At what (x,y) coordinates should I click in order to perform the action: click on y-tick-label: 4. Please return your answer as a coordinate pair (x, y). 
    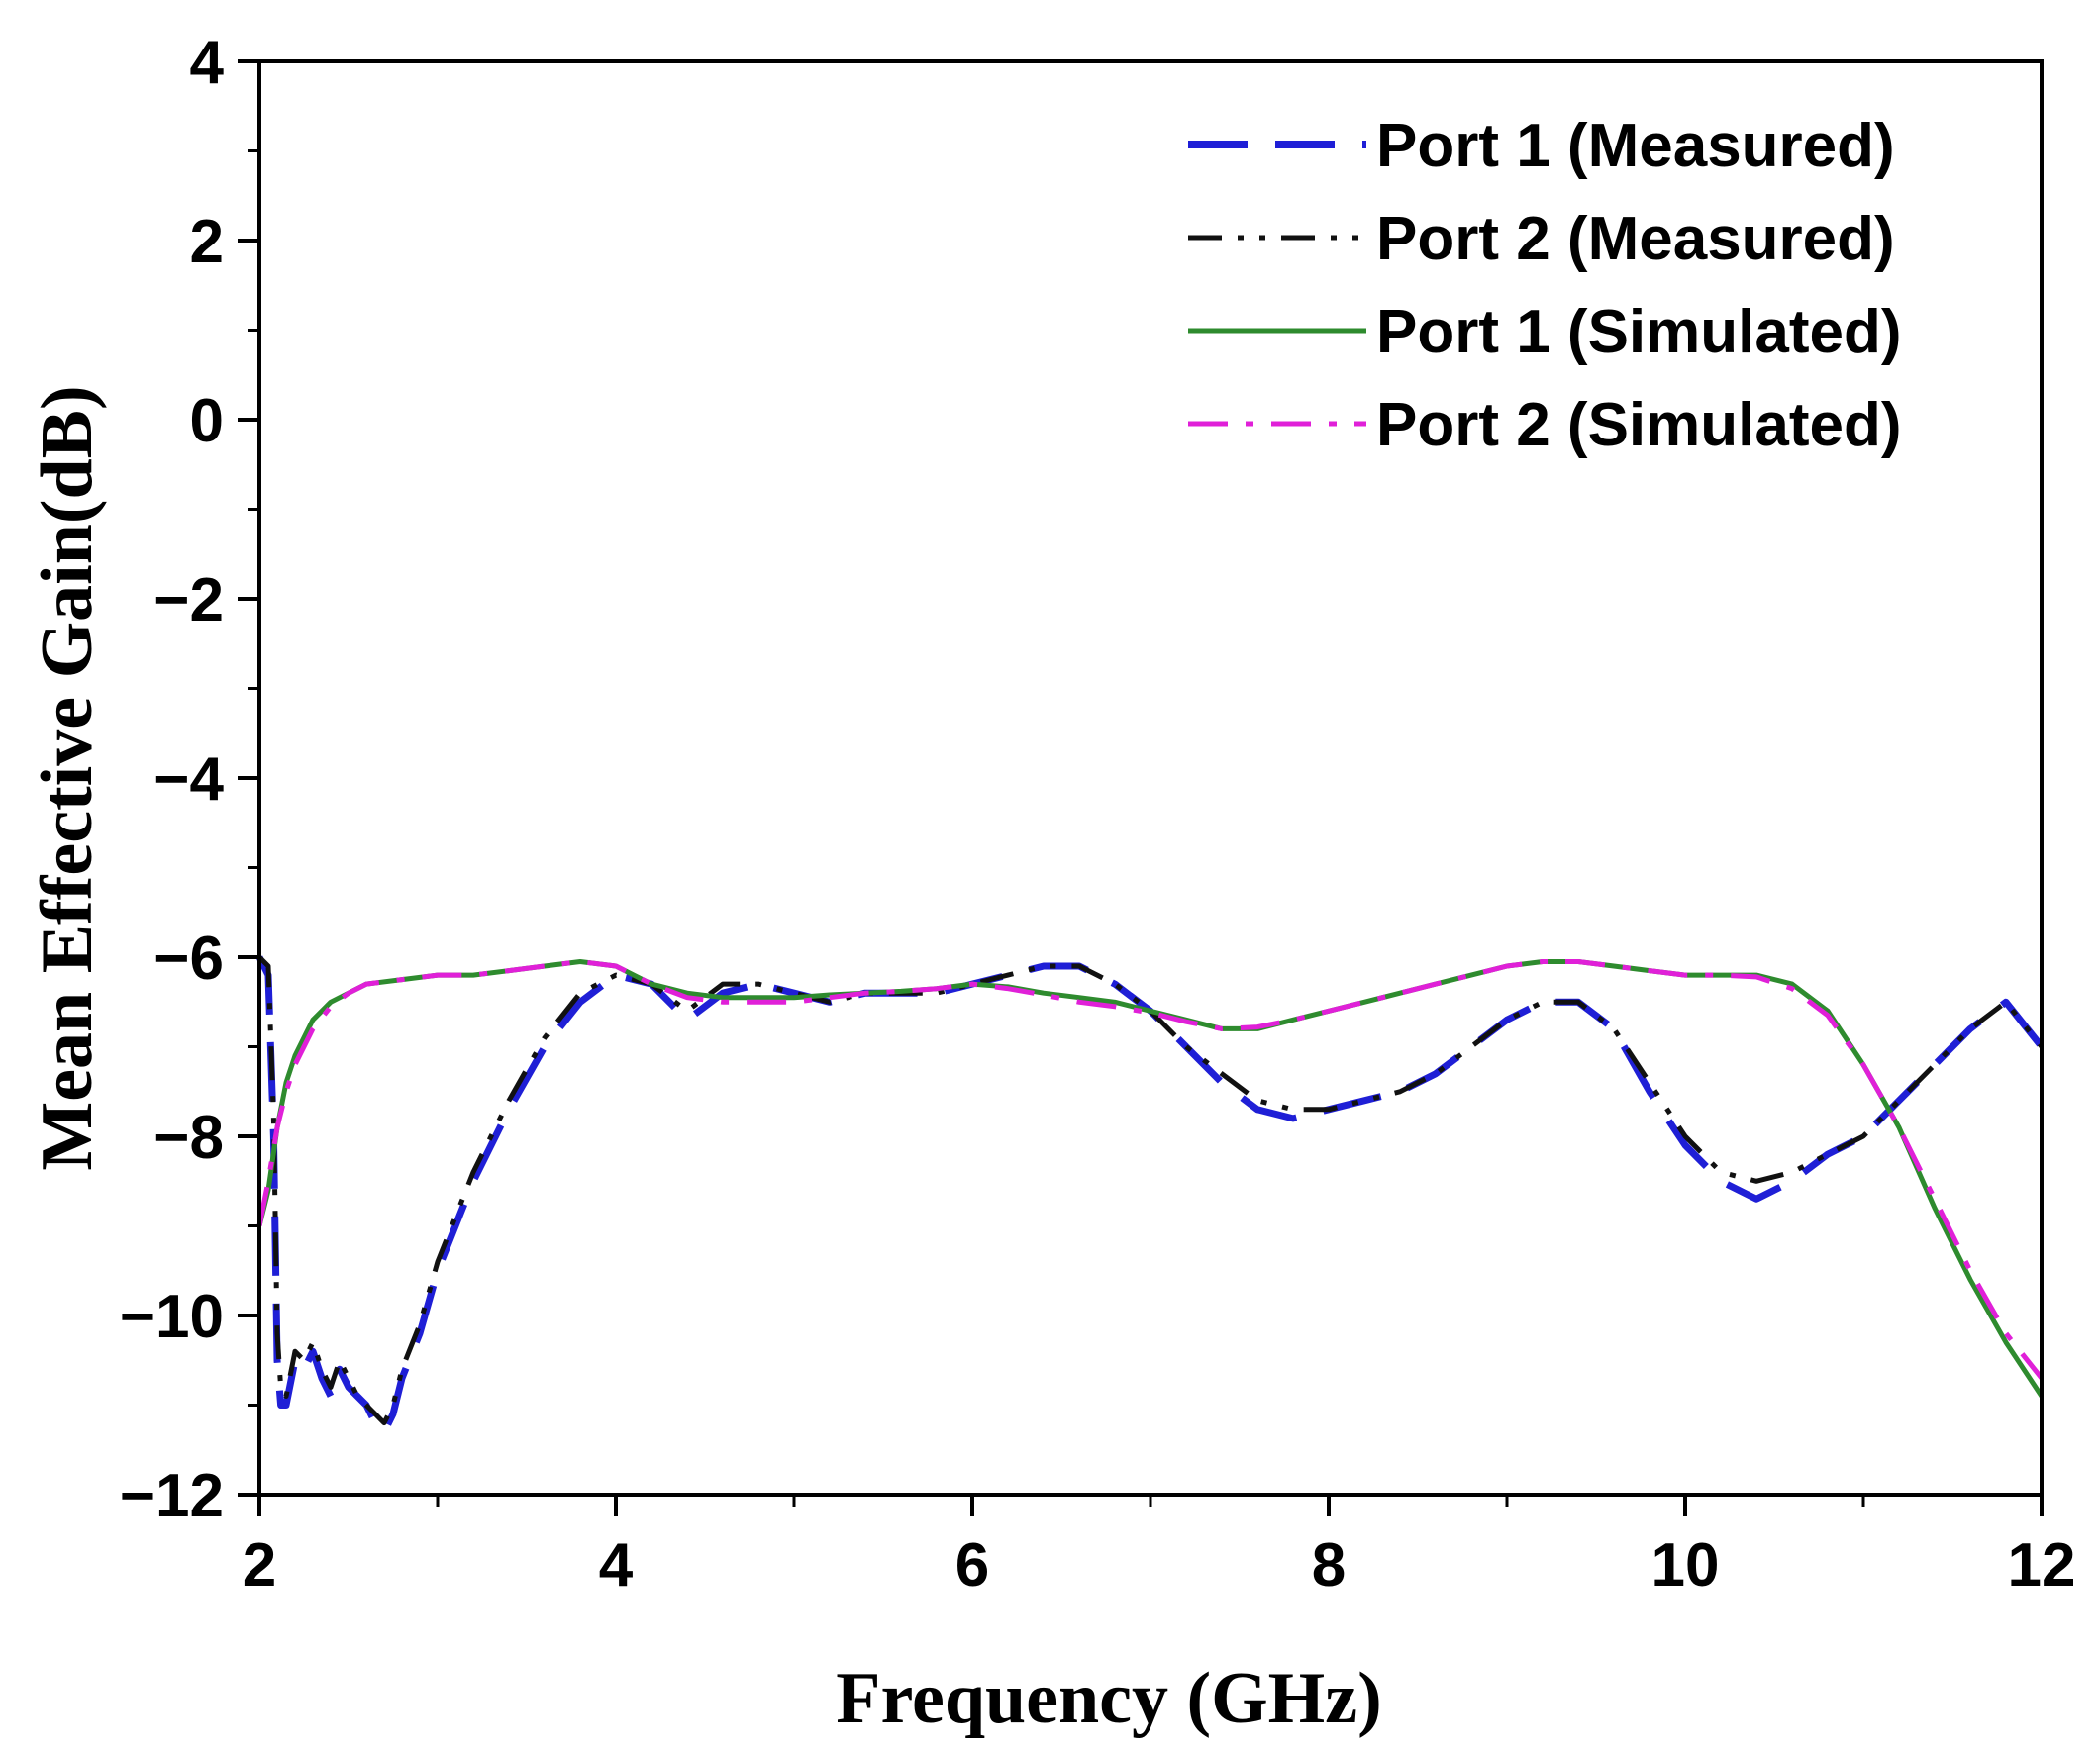
    Looking at the image, I should click on (207, 63).